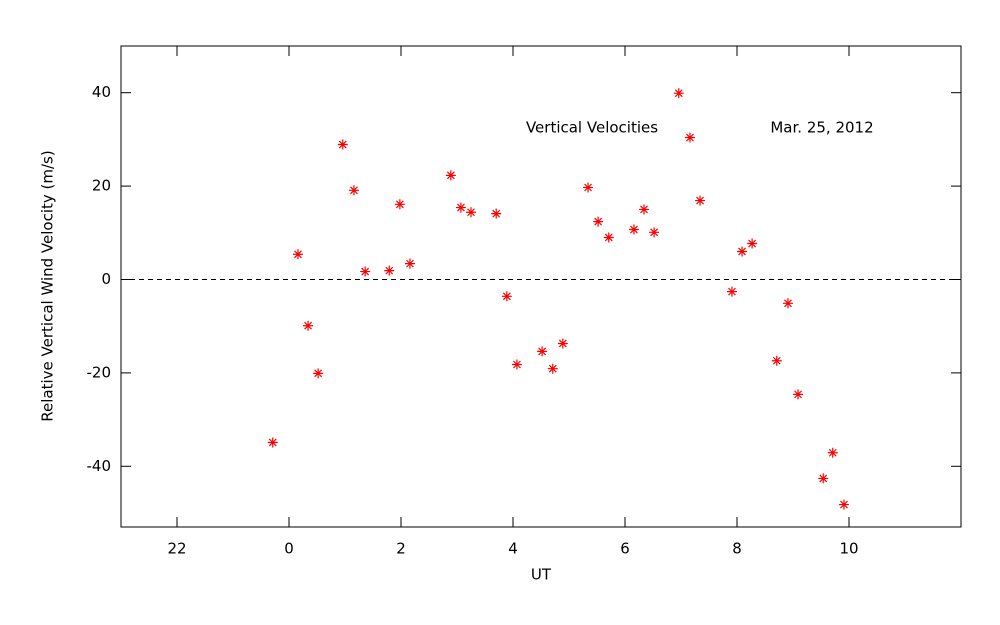 This screenshot has width=1000, height=625. What do you see at coordinates (106, 279) in the screenshot?
I see `y-tick-label: 0` at bounding box center [106, 279].